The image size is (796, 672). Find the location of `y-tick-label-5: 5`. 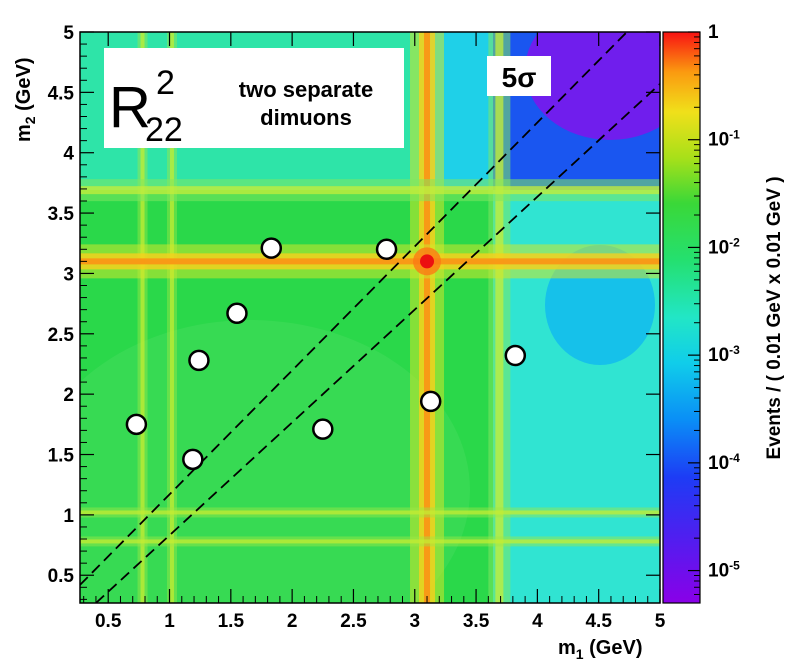

y-tick-label-5: 5 is located at coordinates (68, 33).